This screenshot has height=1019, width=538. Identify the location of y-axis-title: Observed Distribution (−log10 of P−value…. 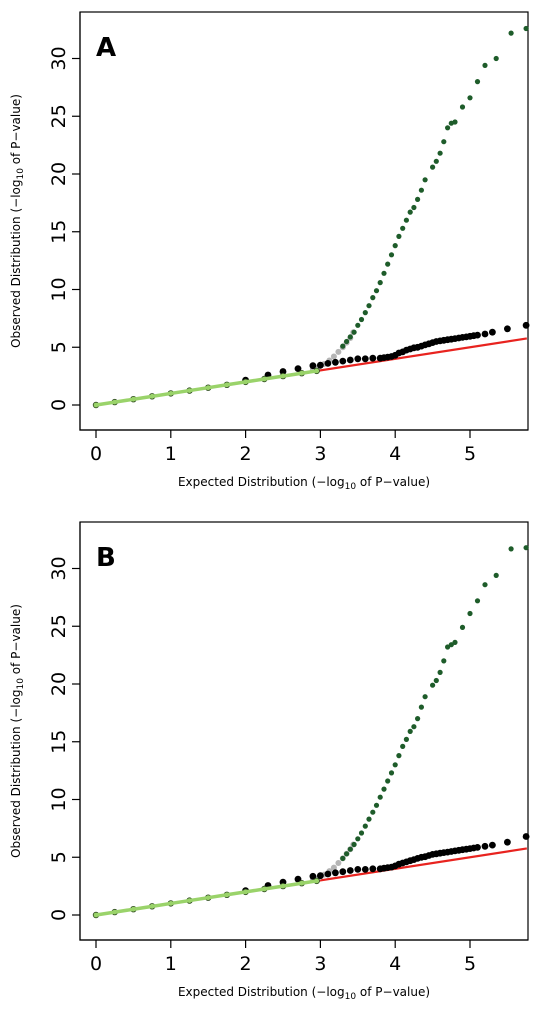
(17, 221).